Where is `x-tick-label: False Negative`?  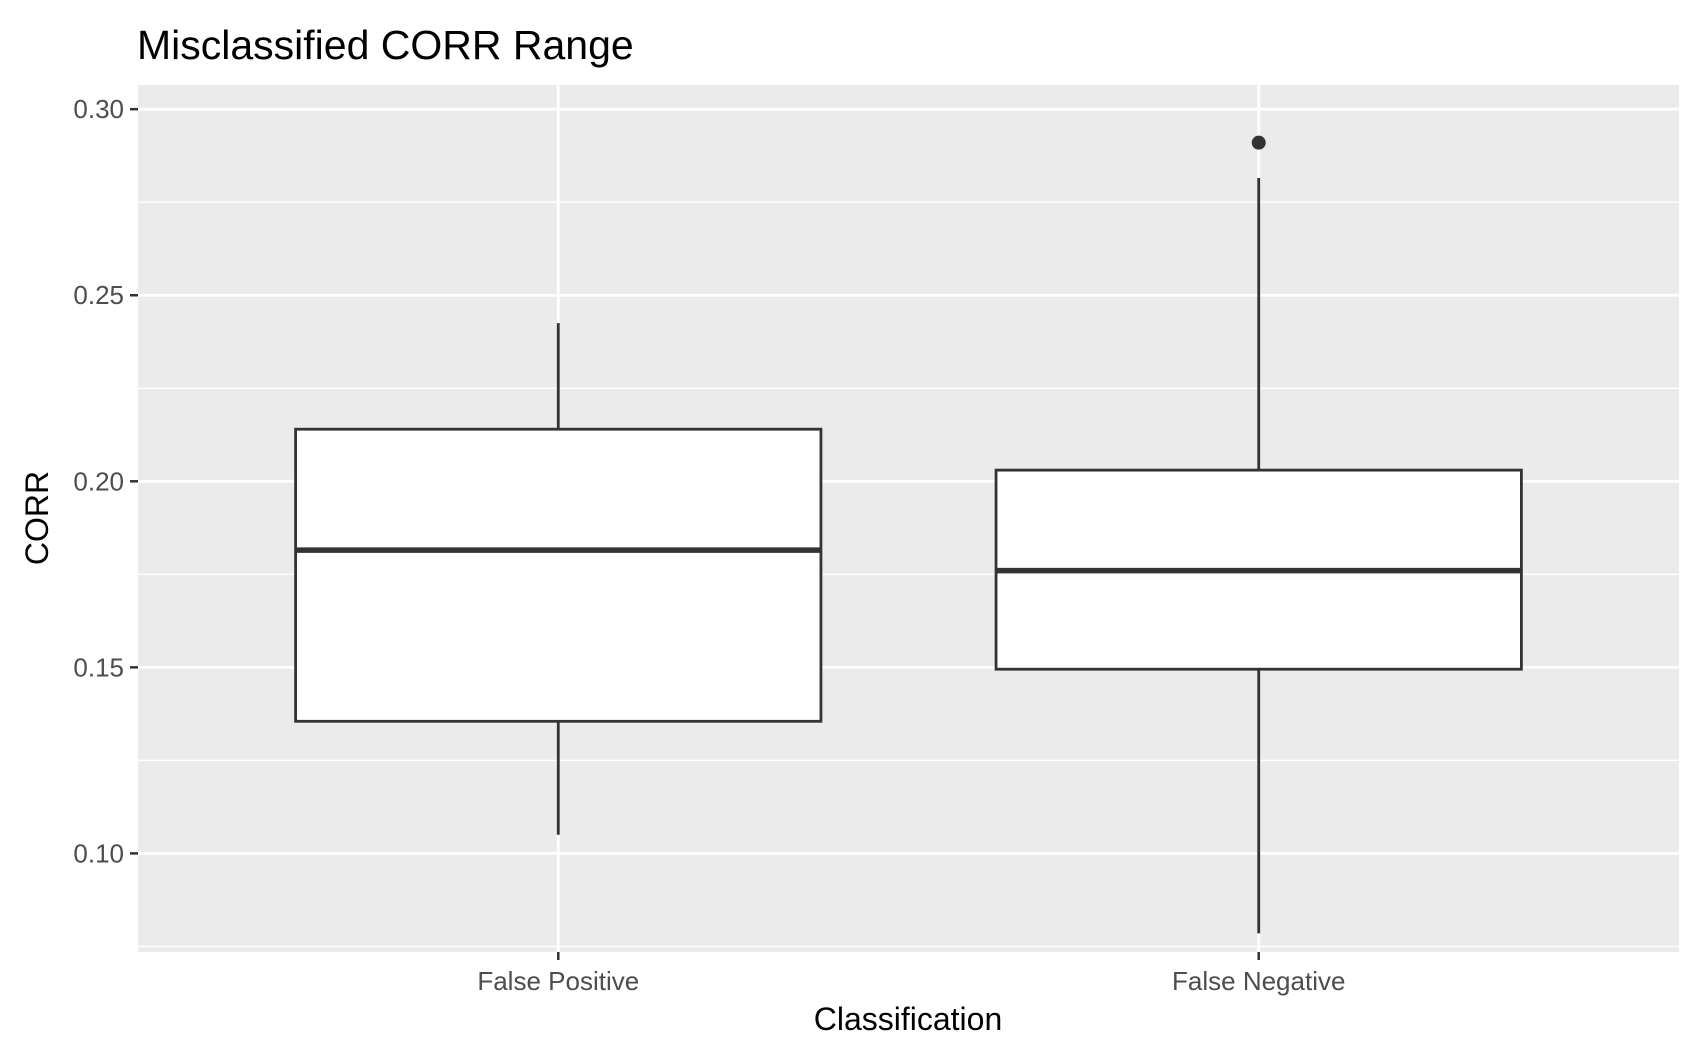
x-tick-label: False Negative is located at coordinates (1258, 981).